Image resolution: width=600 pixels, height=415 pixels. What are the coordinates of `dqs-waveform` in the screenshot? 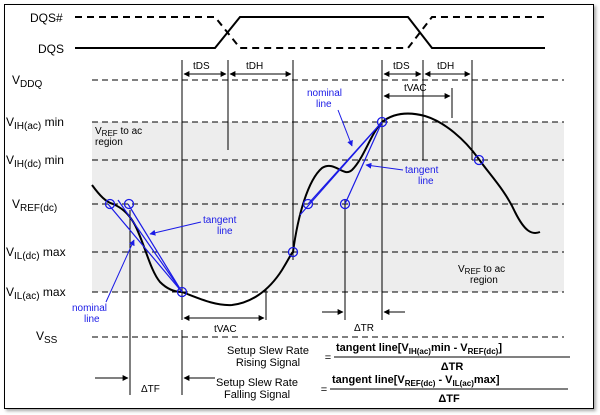 It's located at (310, 32).